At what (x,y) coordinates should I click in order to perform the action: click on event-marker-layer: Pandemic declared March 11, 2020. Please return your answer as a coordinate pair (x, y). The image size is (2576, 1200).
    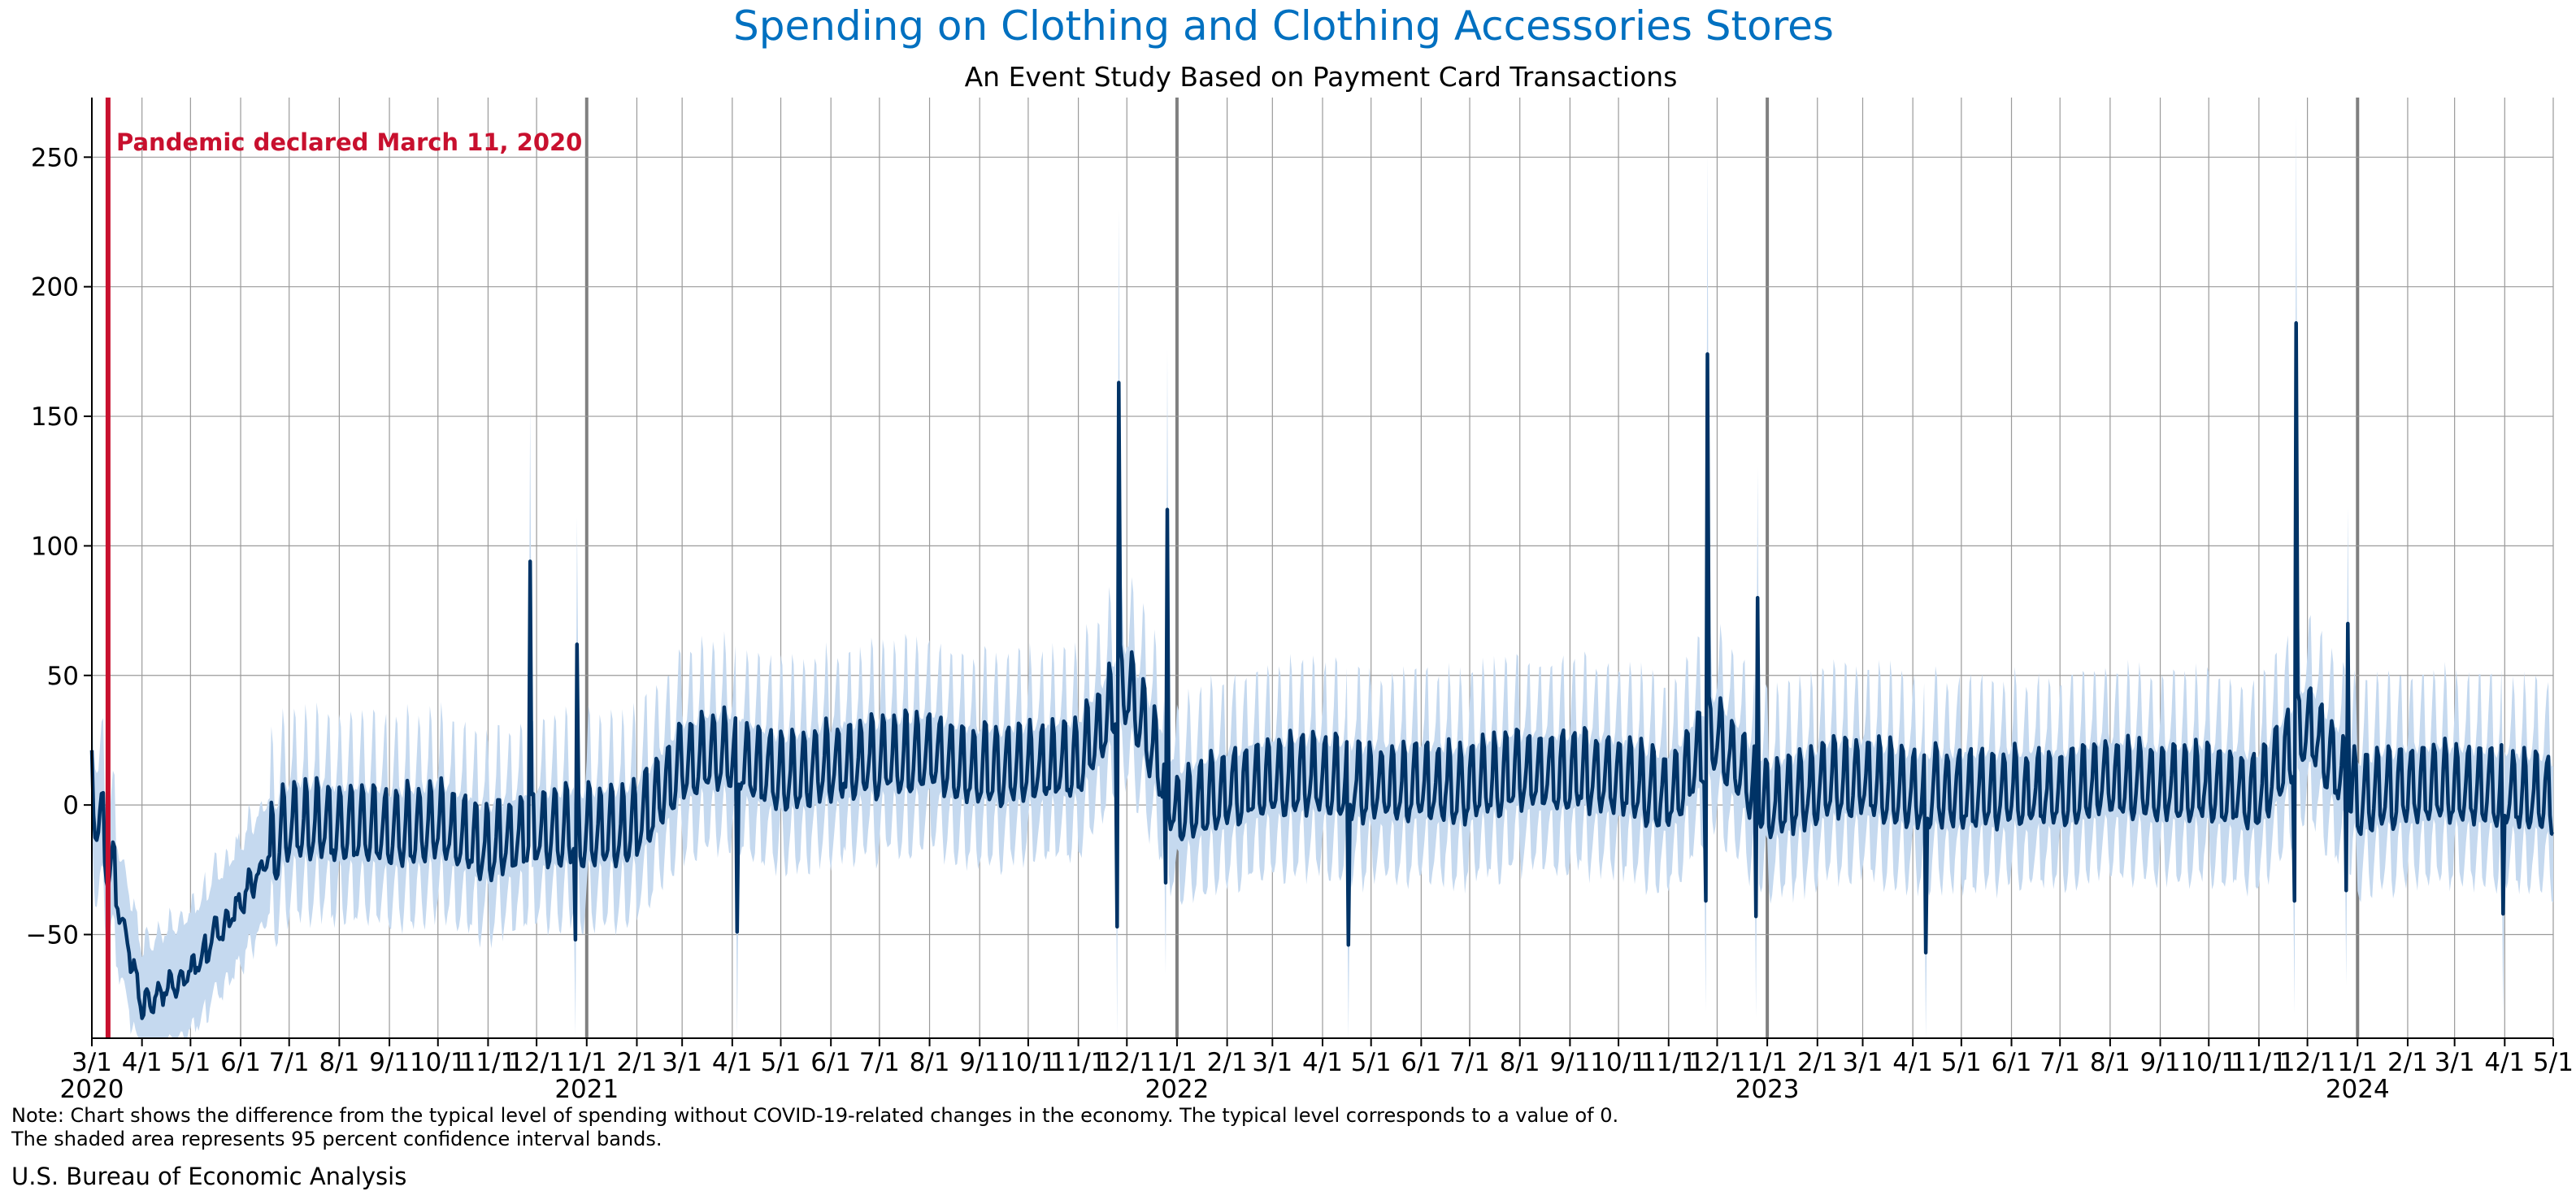
    Looking at the image, I should click on (343, 568).